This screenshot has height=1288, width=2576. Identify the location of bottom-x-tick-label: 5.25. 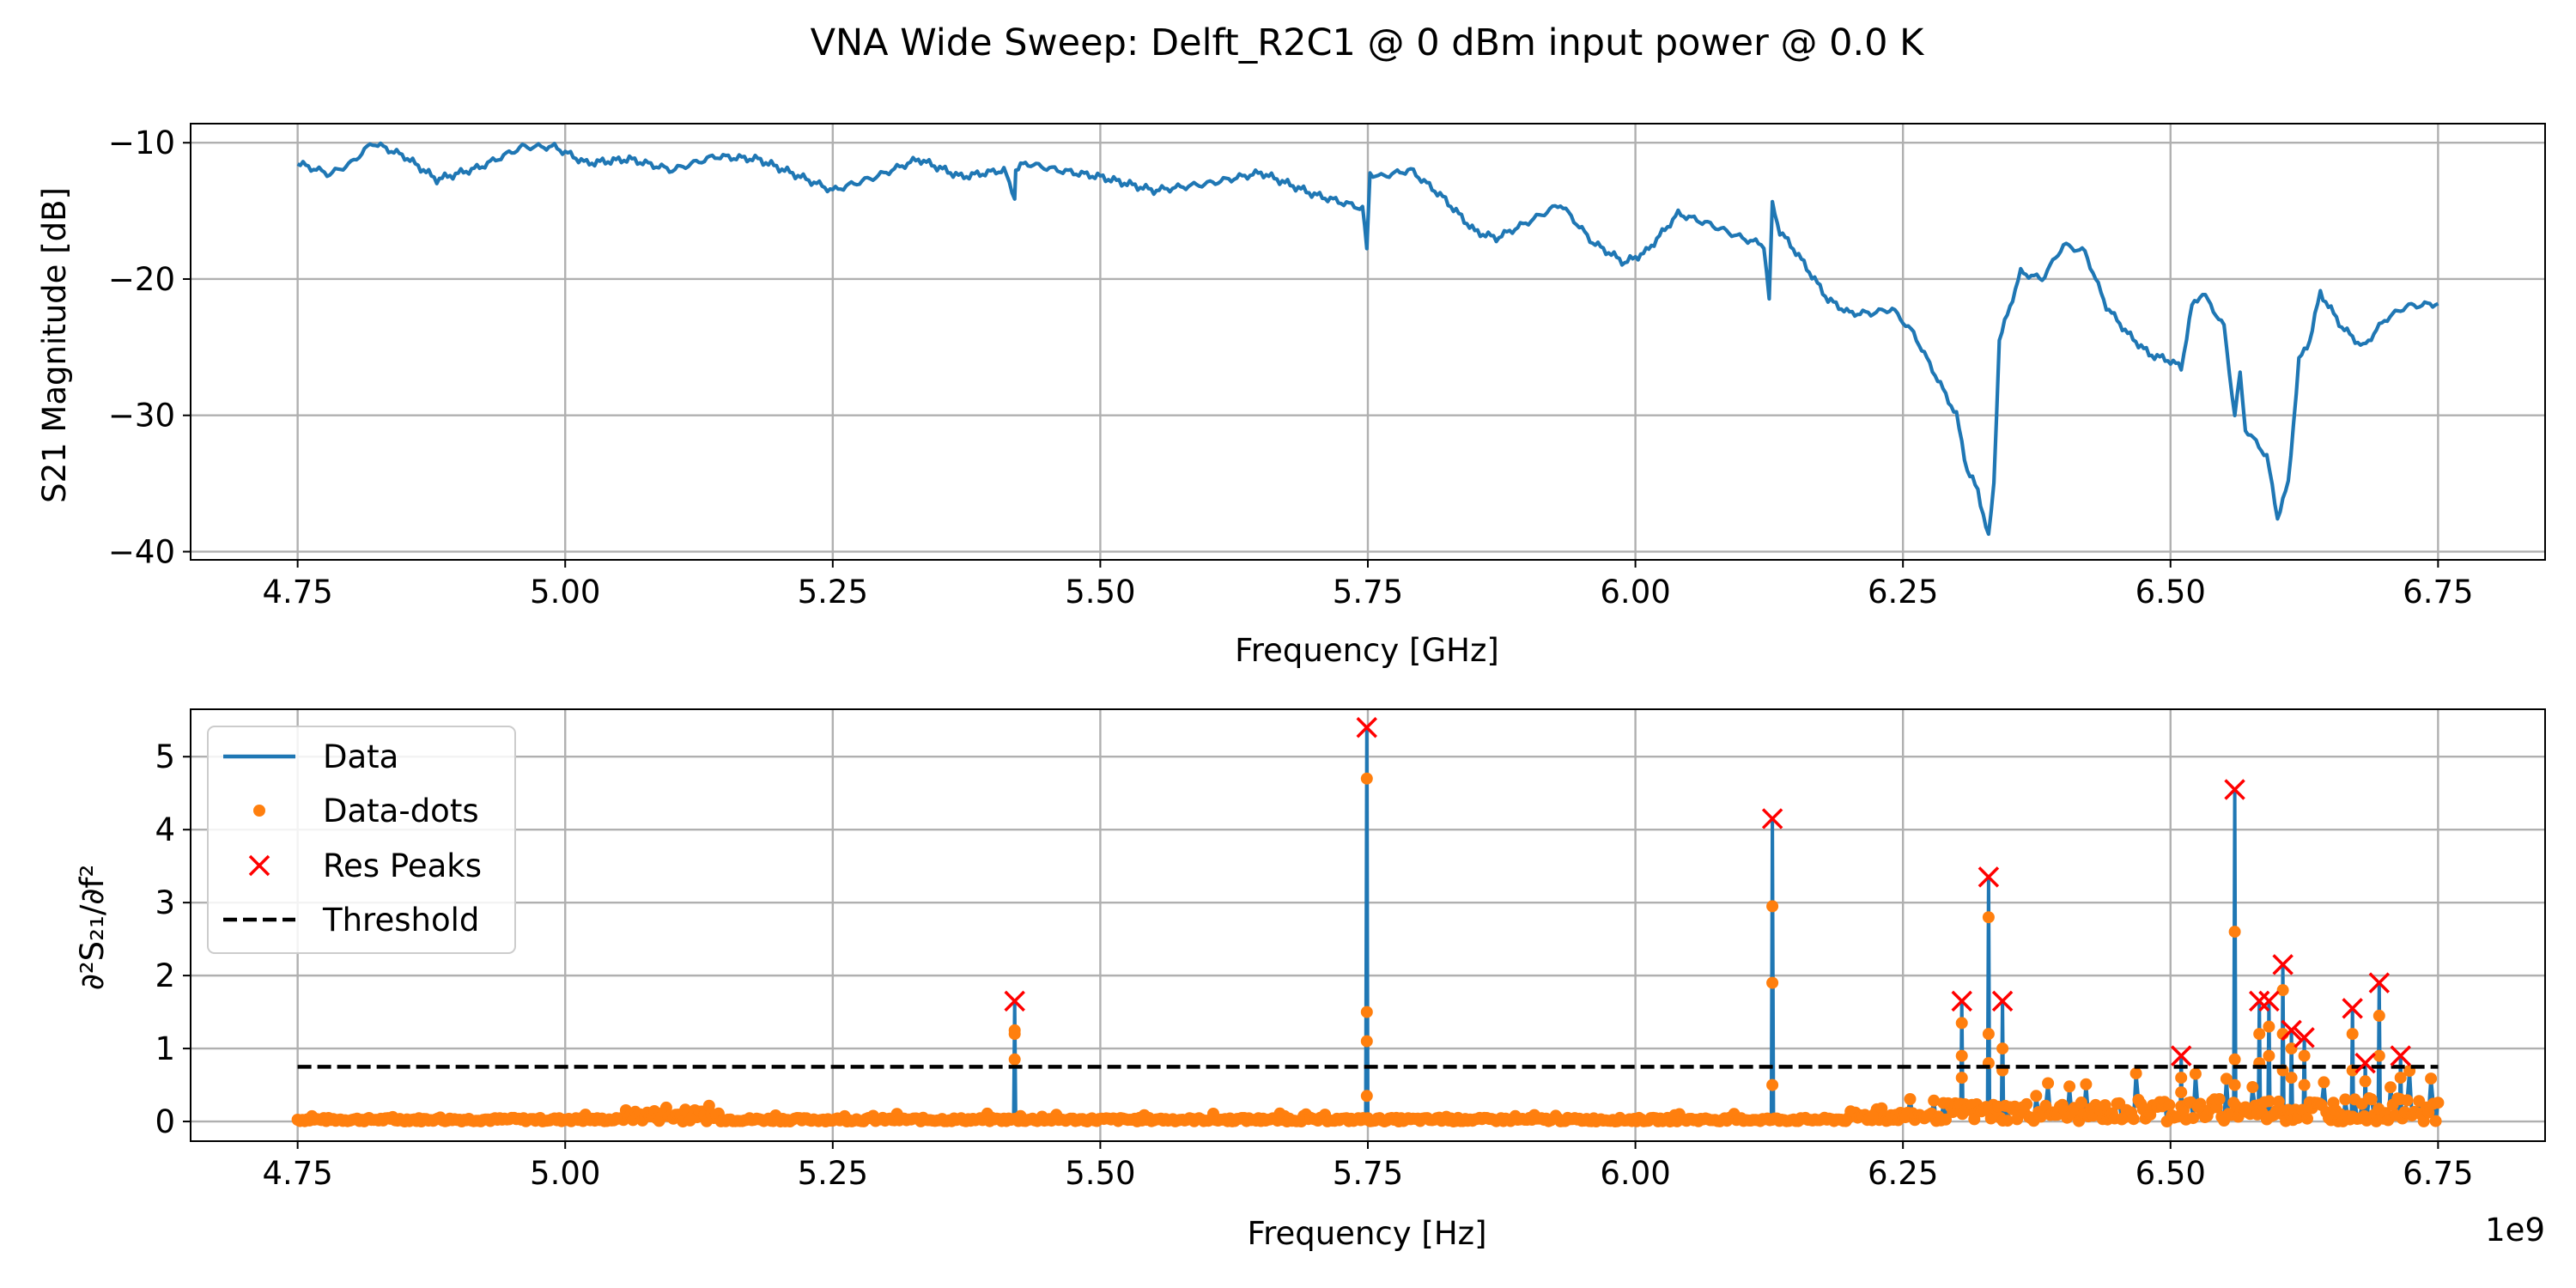
(833, 1173).